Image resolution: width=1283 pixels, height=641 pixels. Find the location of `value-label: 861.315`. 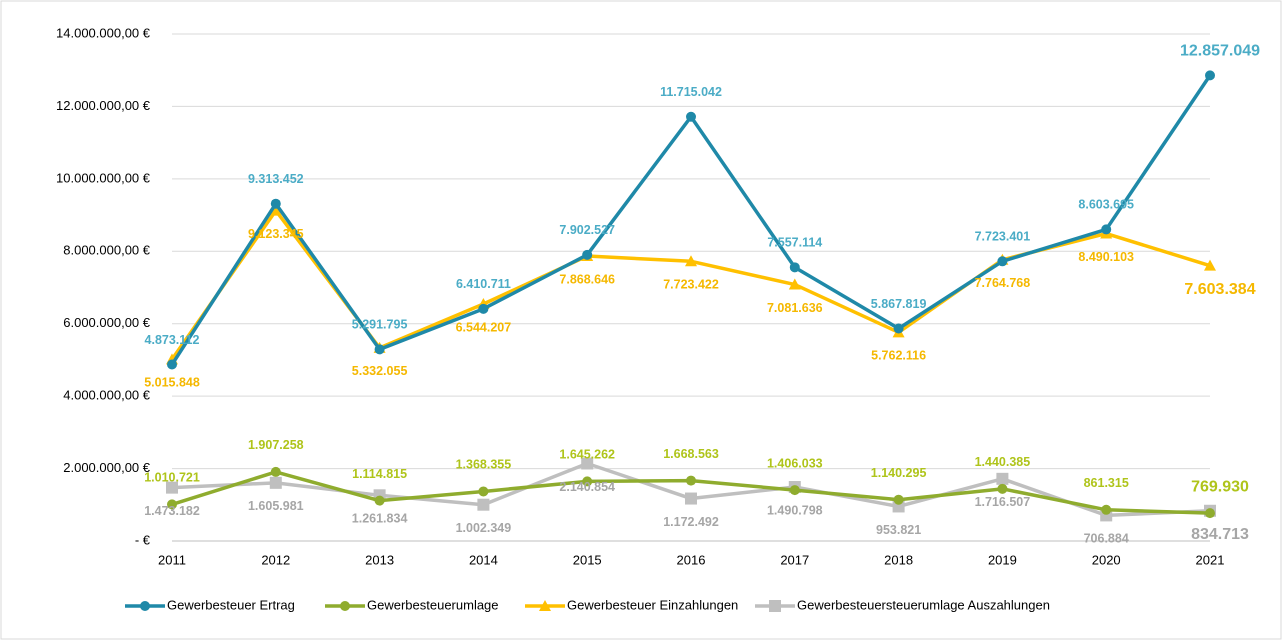

value-label: 861.315 is located at coordinates (1106, 483).